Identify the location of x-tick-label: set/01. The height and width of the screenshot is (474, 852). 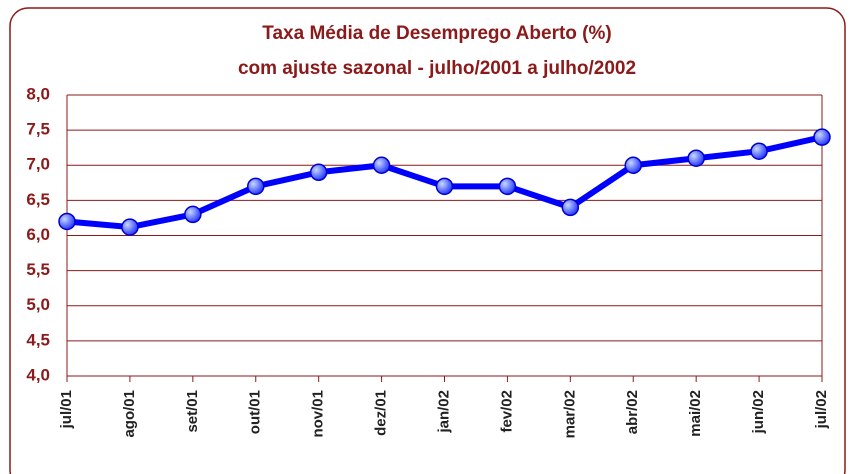
(192, 411).